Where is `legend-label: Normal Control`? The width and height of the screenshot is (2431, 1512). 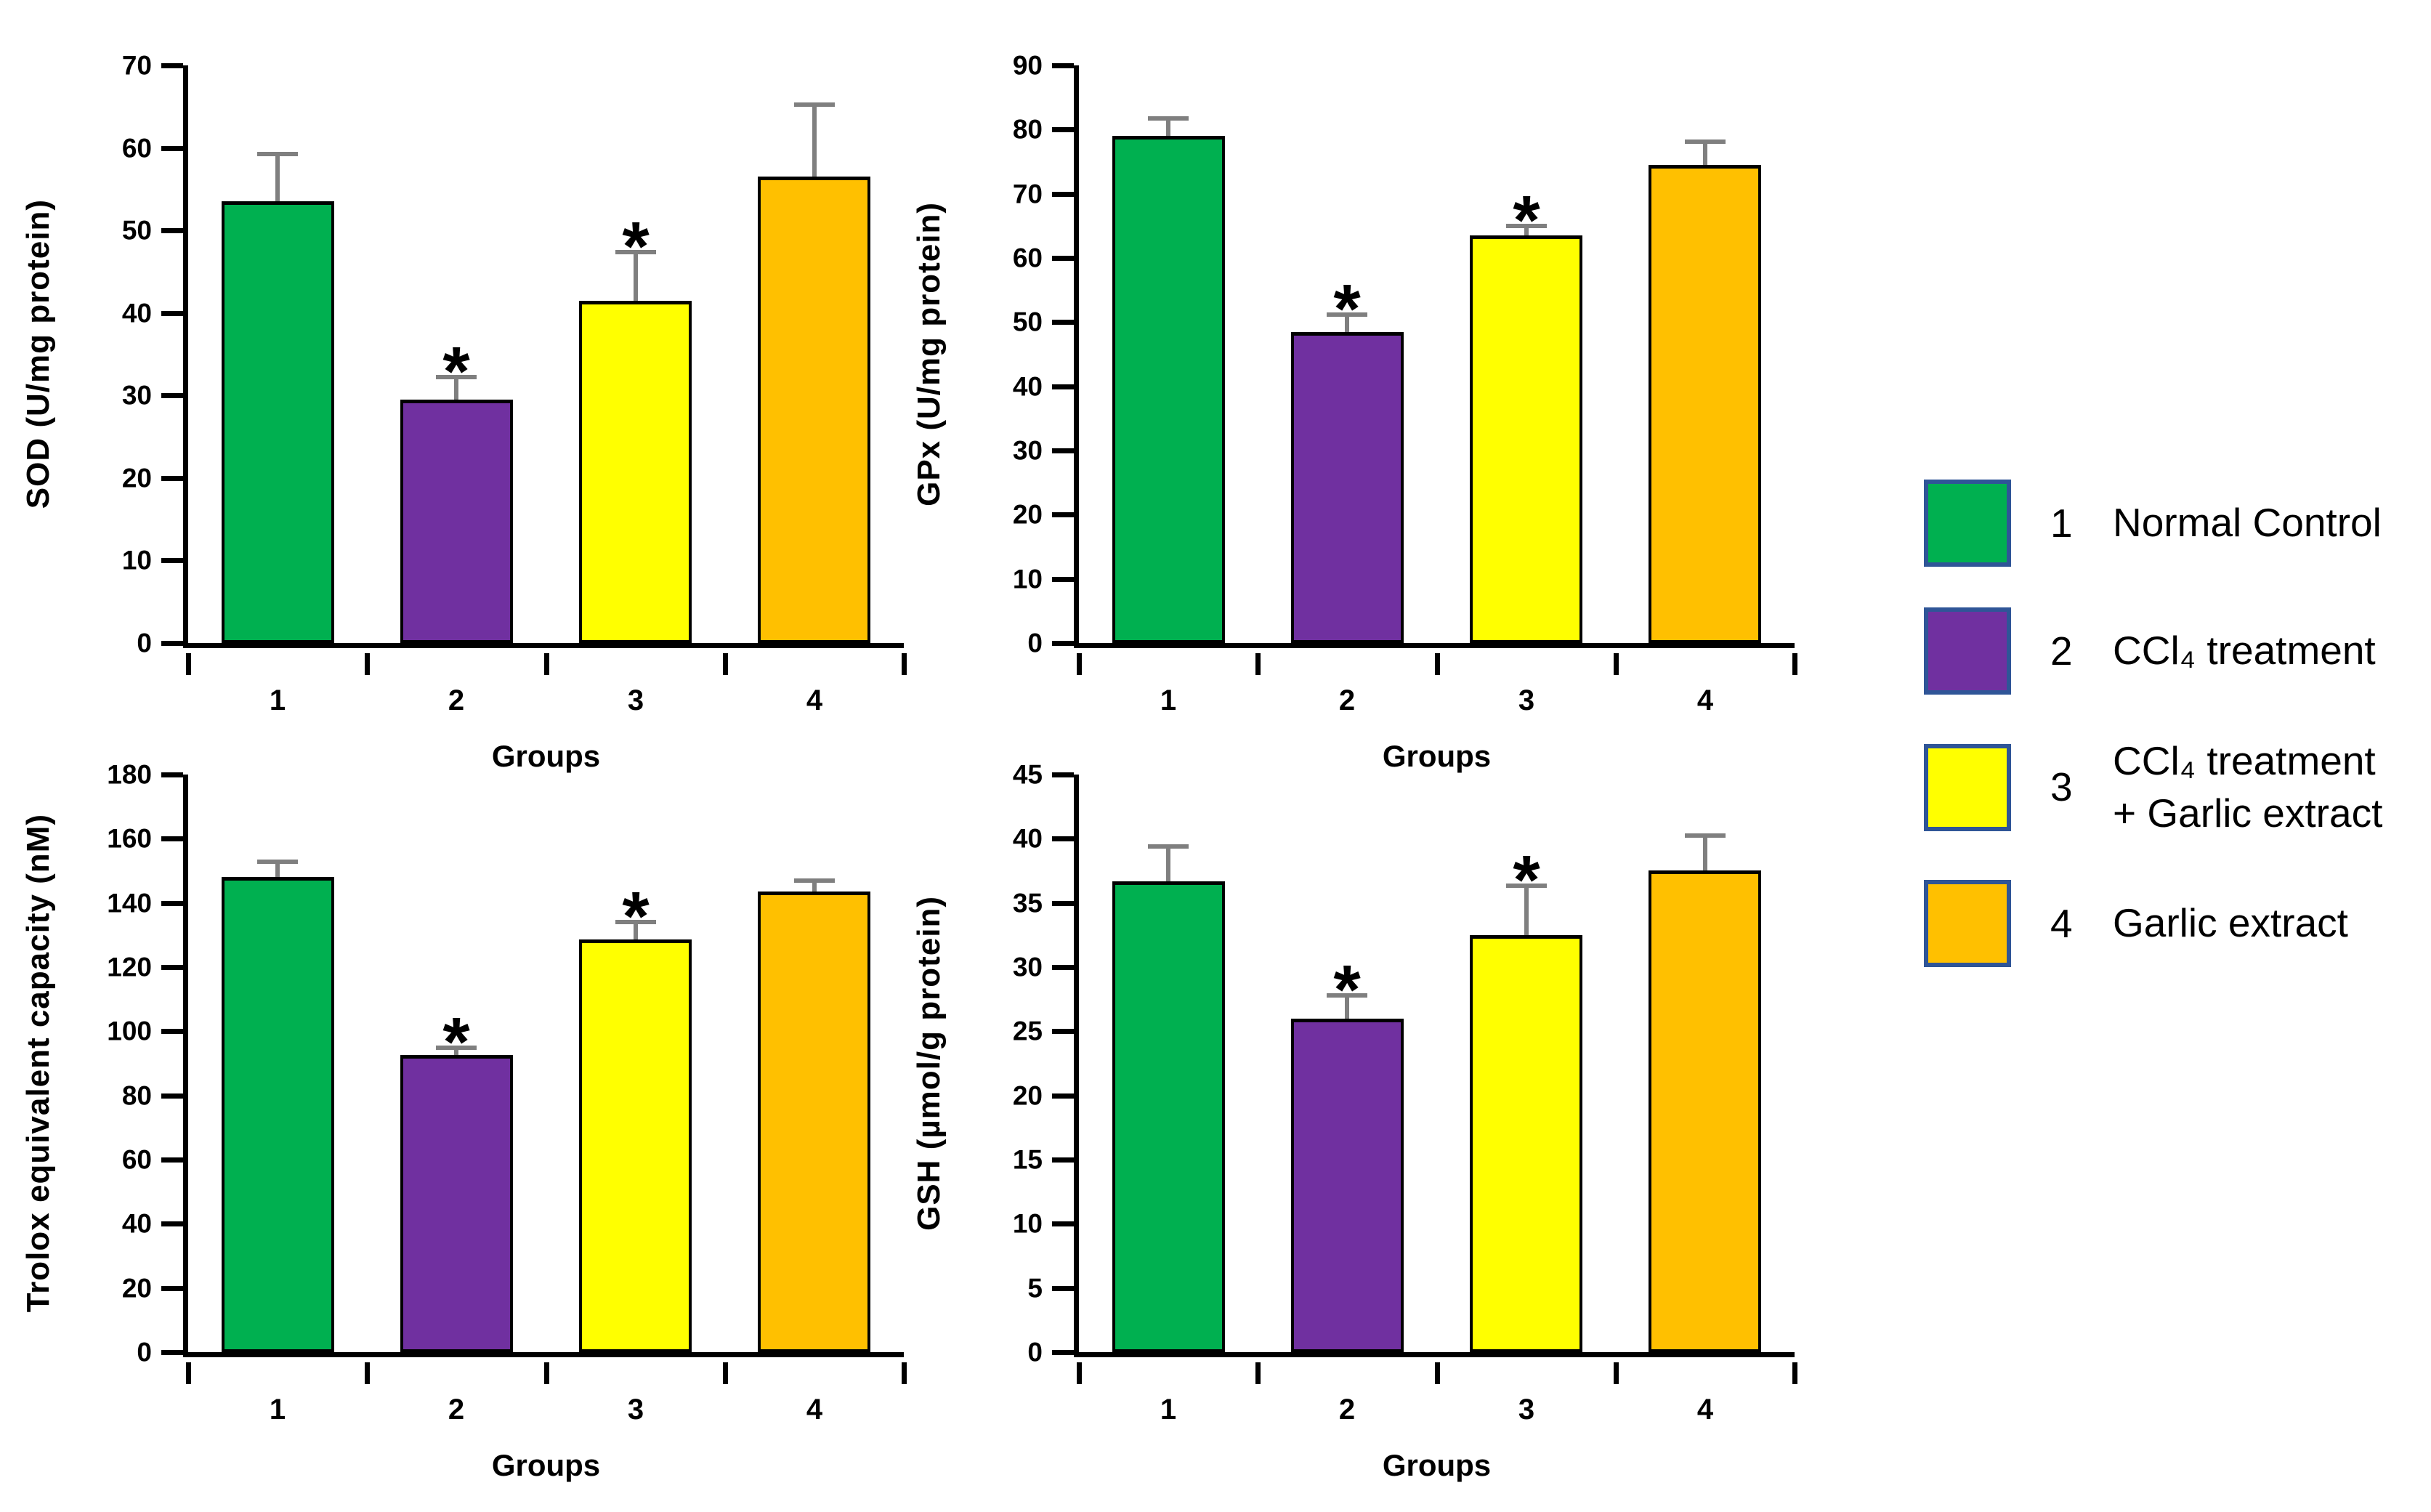 legend-label: Normal Control is located at coordinates (2248, 523).